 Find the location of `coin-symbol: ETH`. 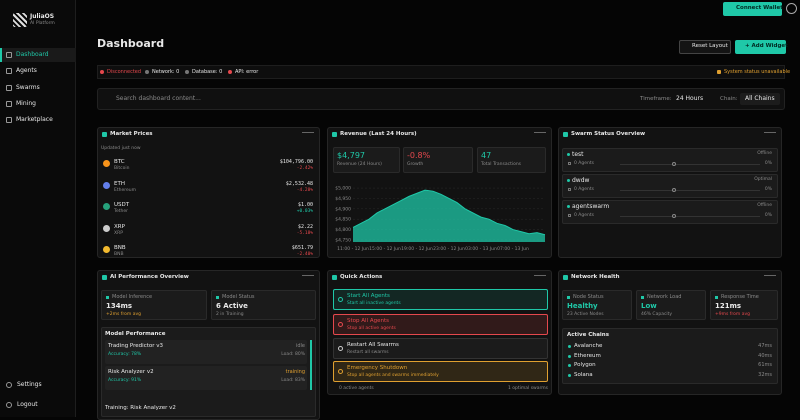

coin-symbol: ETH is located at coordinates (119, 183).